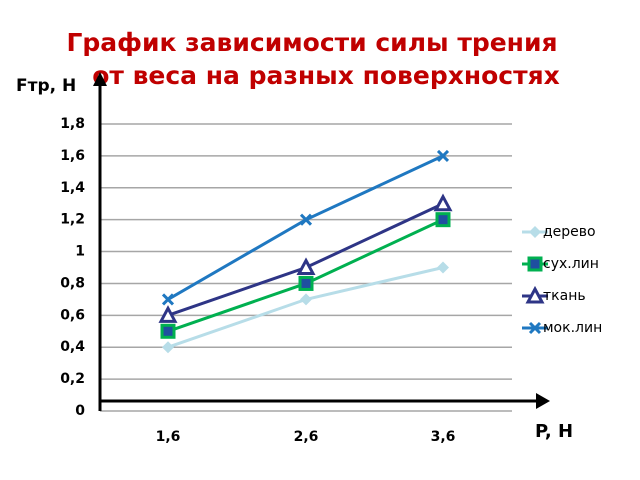  What do you see at coordinates (443, 437) in the screenshot?
I see `x-tick-label: 3,6` at bounding box center [443, 437].